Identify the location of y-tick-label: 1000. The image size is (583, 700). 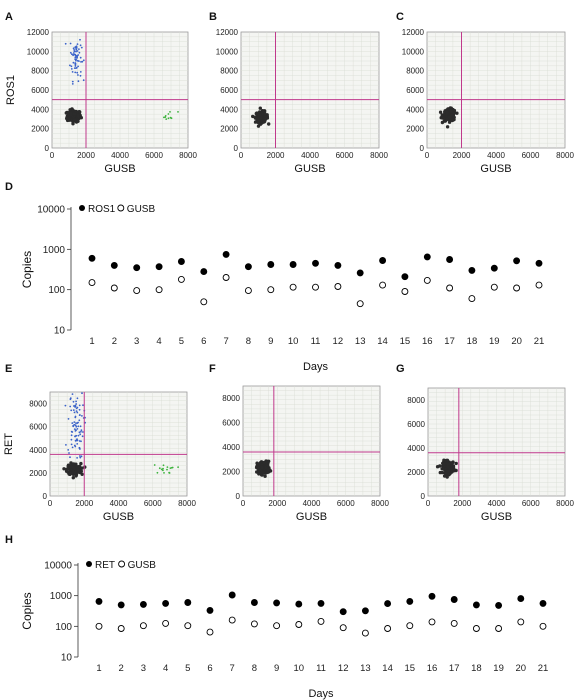
(54, 250).